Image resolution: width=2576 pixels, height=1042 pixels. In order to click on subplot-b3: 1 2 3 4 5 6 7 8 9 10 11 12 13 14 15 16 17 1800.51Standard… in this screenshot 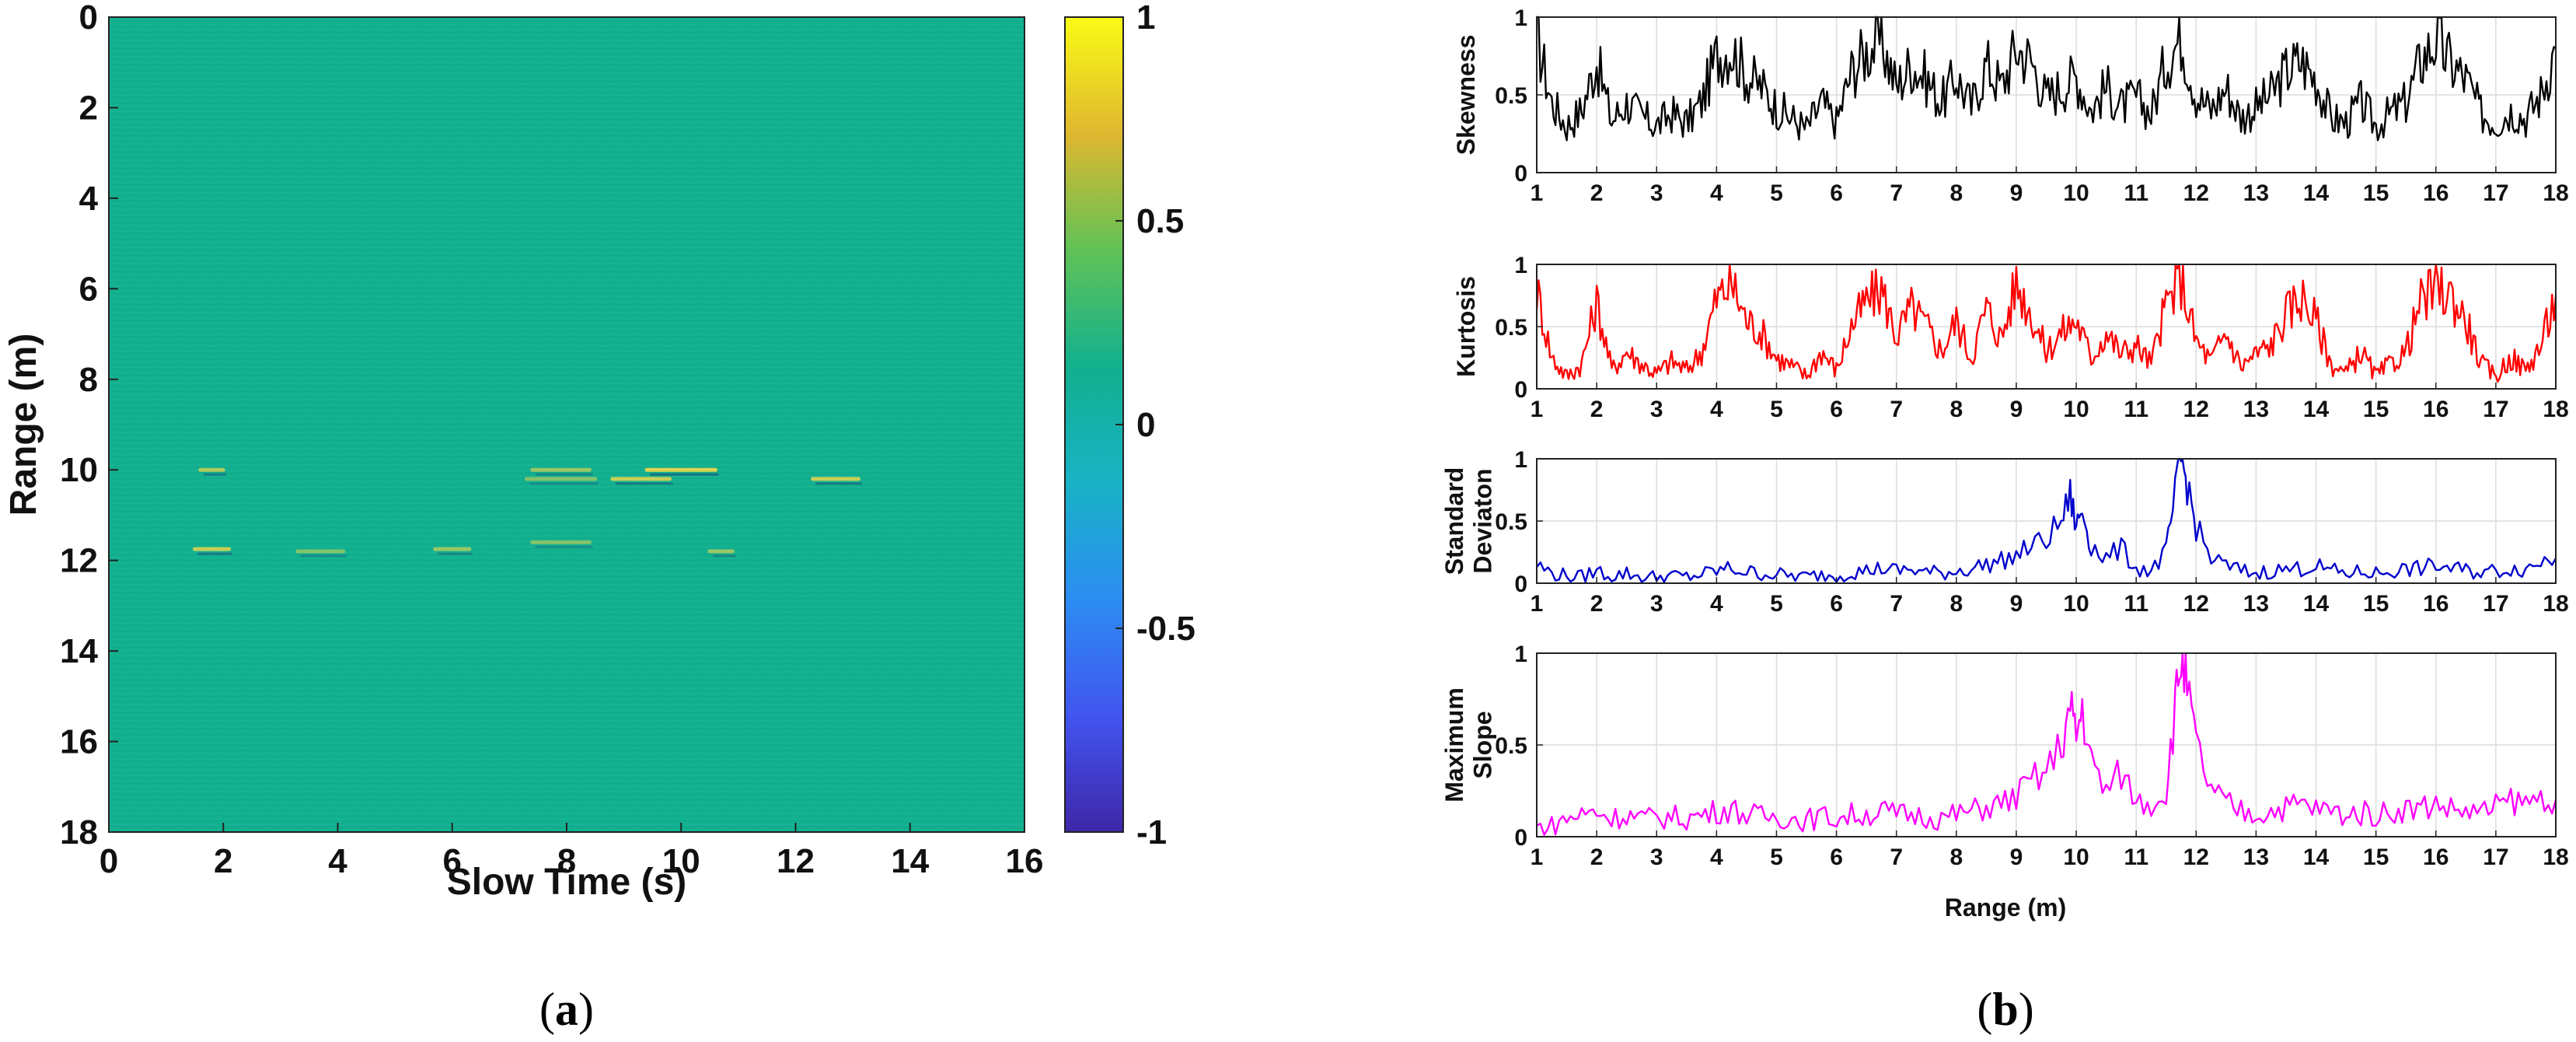, I will do `click(2005, 532)`.